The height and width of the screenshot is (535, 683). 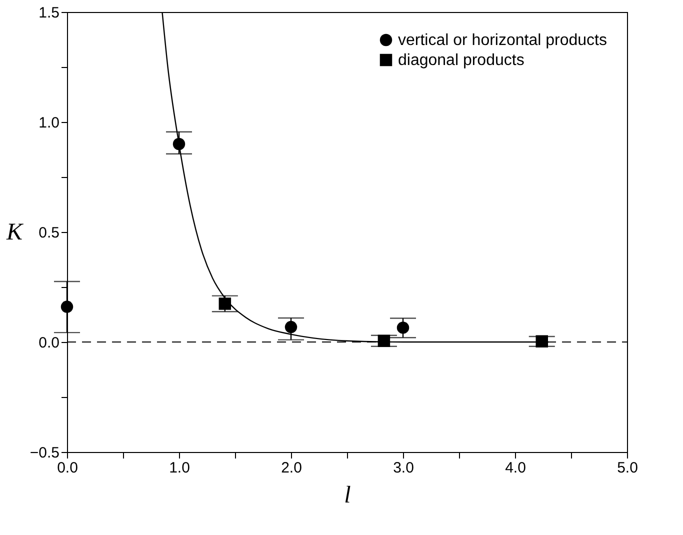 What do you see at coordinates (67, 468) in the screenshot?
I see `x-tick-label: 0.0` at bounding box center [67, 468].